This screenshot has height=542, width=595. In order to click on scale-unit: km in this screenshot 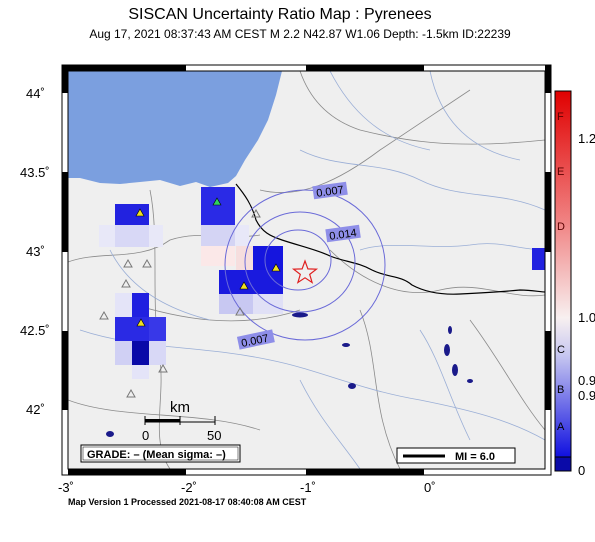, I will do `click(180, 407)`.